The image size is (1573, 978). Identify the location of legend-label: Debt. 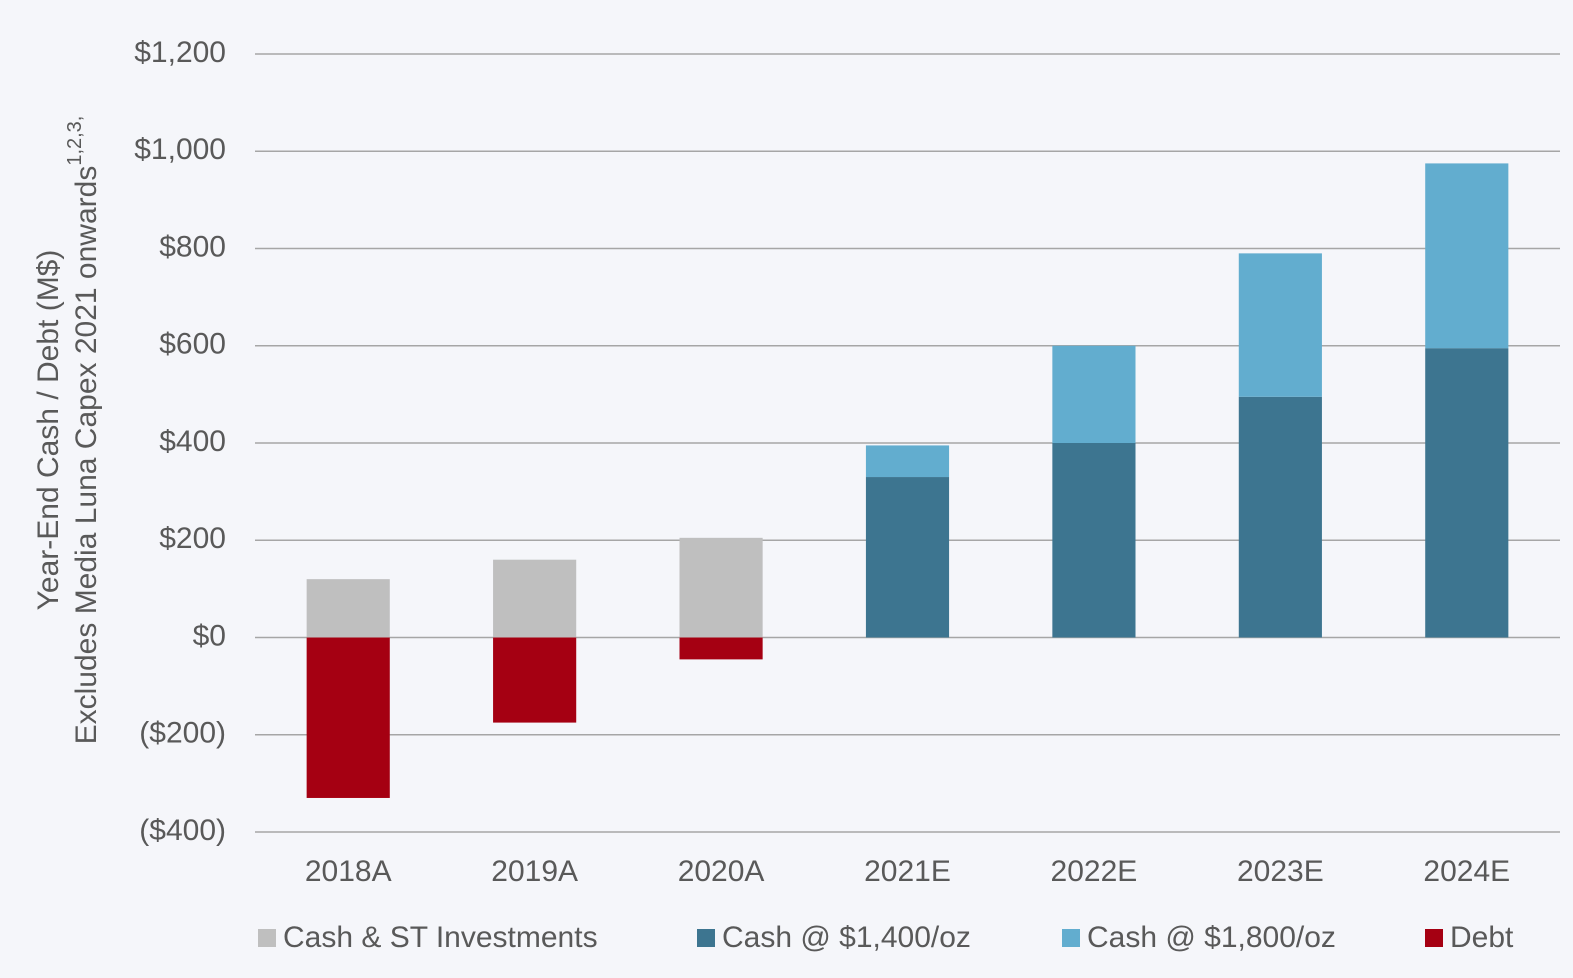
(1482, 937).